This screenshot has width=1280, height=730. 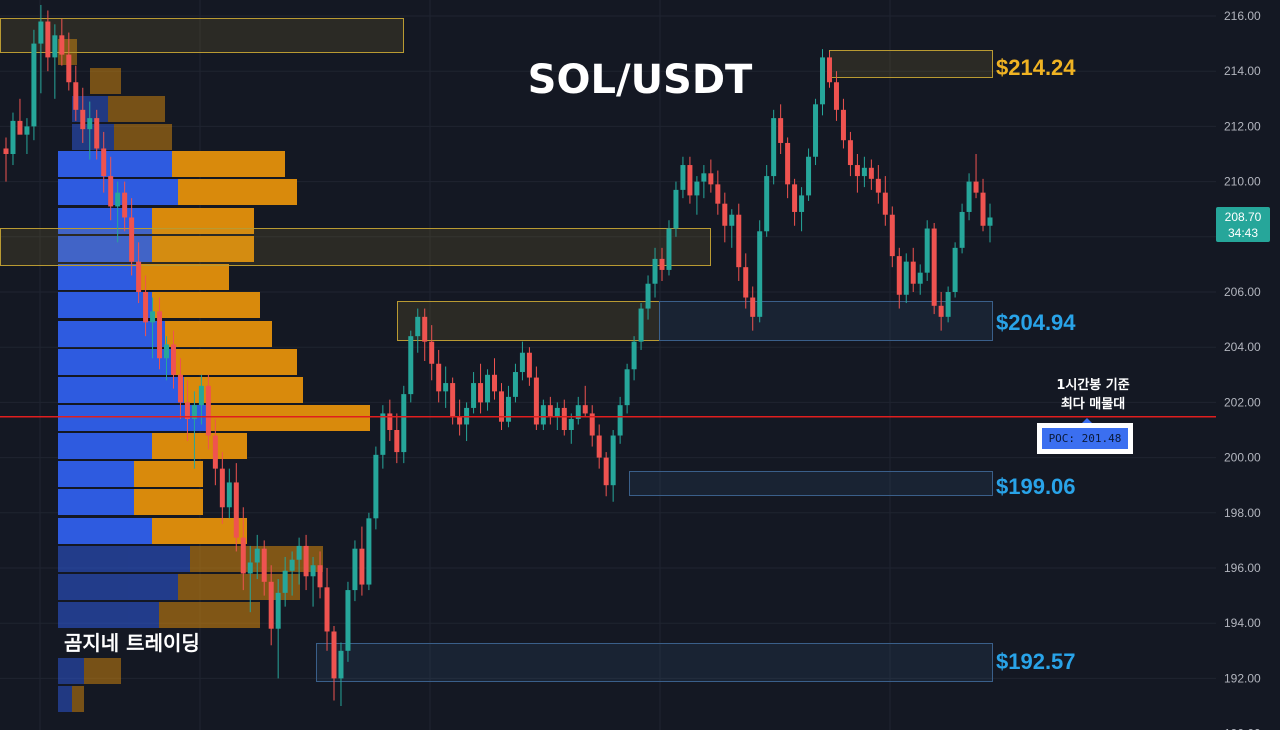 What do you see at coordinates (1242, 347) in the screenshot?
I see `y-tick-label: 204.00` at bounding box center [1242, 347].